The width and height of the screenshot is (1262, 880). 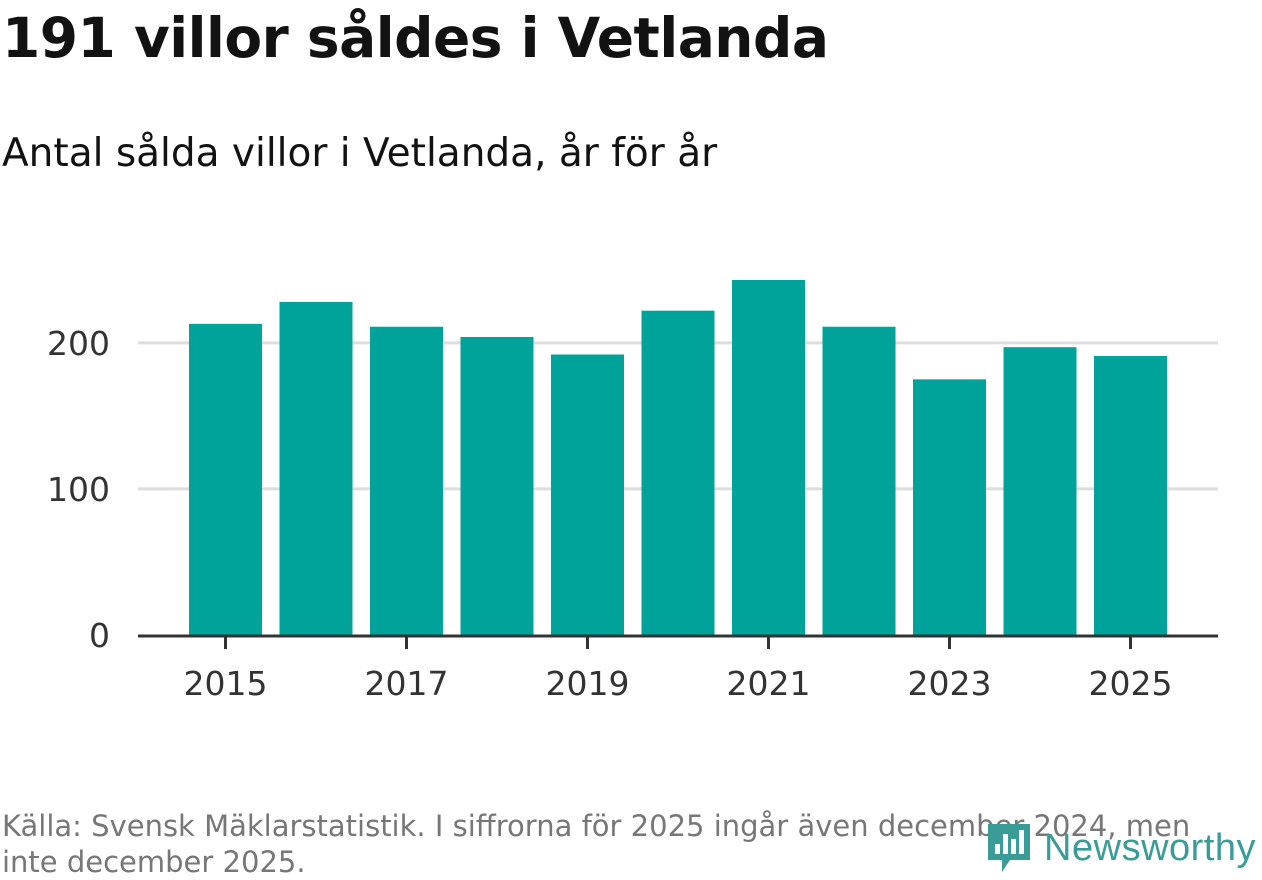 What do you see at coordinates (588, 683) in the screenshot?
I see `x-tick-label: 2019` at bounding box center [588, 683].